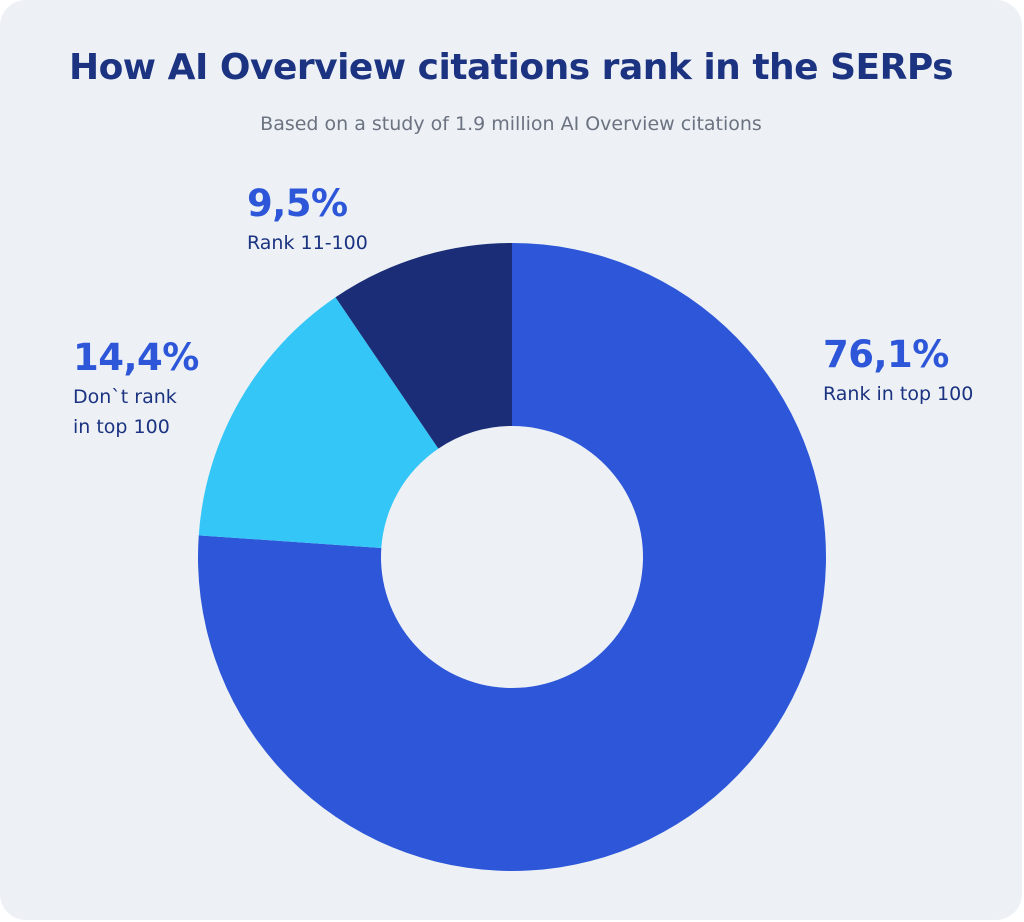 The image size is (1024, 922). What do you see at coordinates (307, 243) in the screenshot?
I see `slice-category-label-3: Rank 11-100` at bounding box center [307, 243].